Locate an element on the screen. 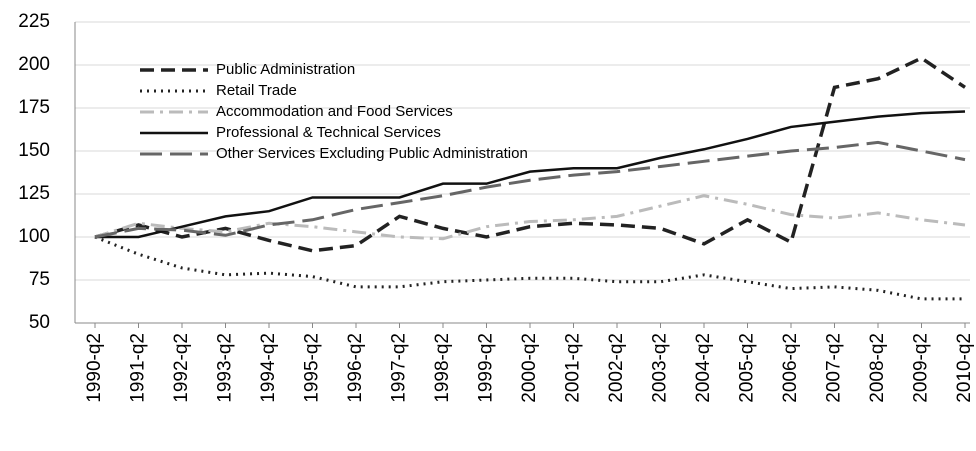 Image resolution: width=976 pixels, height=451 pixels. x-tick-label: 2008-q2 is located at coordinates (877, 368).